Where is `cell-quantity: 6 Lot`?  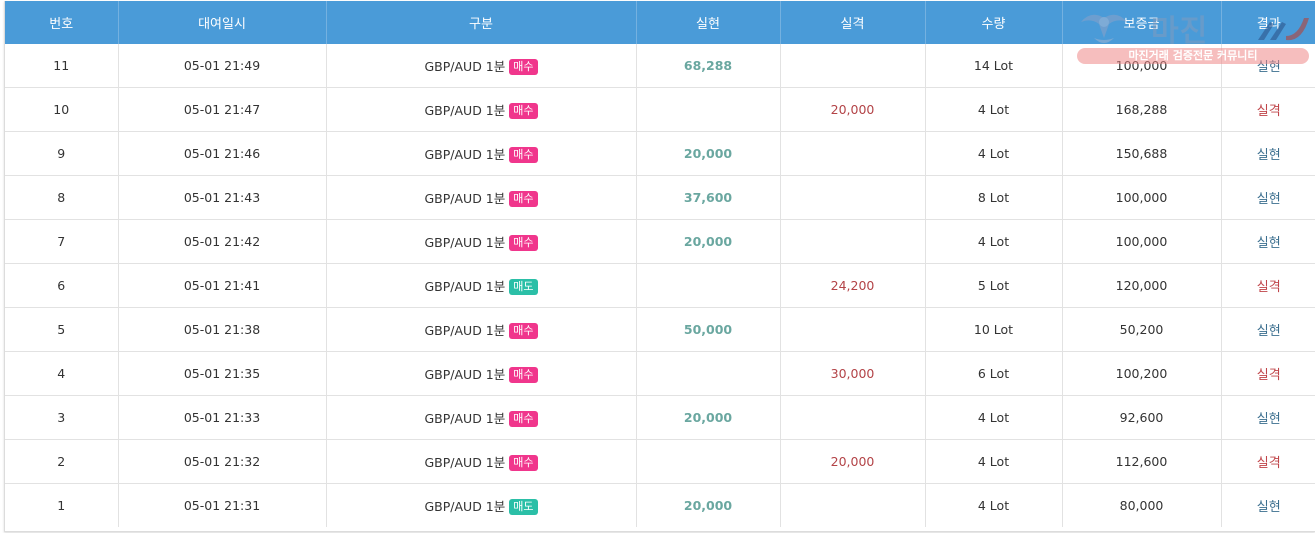 cell-quantity: 6 Lot is located at coordinates (994, 373).